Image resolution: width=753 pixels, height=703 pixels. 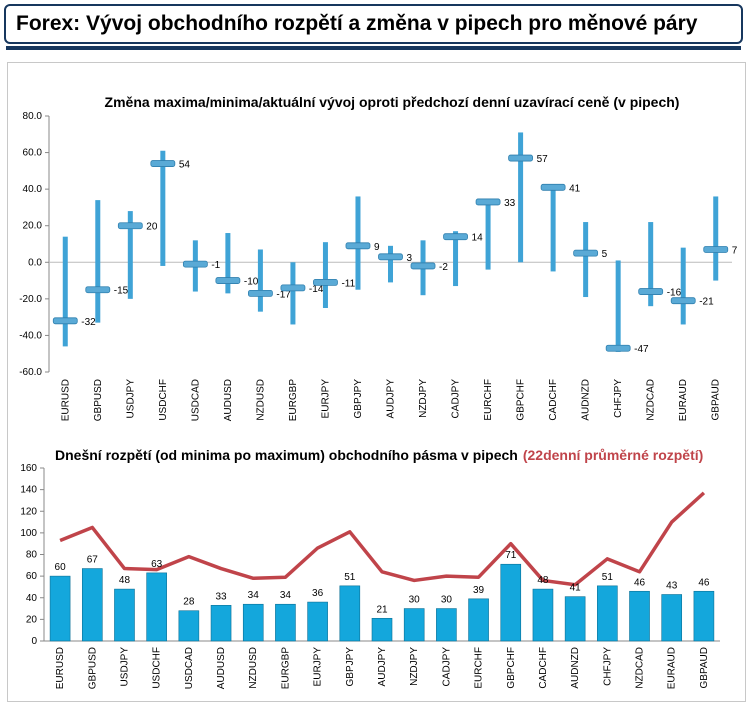 What do you see at coordinates (30, 372) in the screenshot?
I see `chart1-y-tick-label: -60.0` at bounding box center [30, 372].